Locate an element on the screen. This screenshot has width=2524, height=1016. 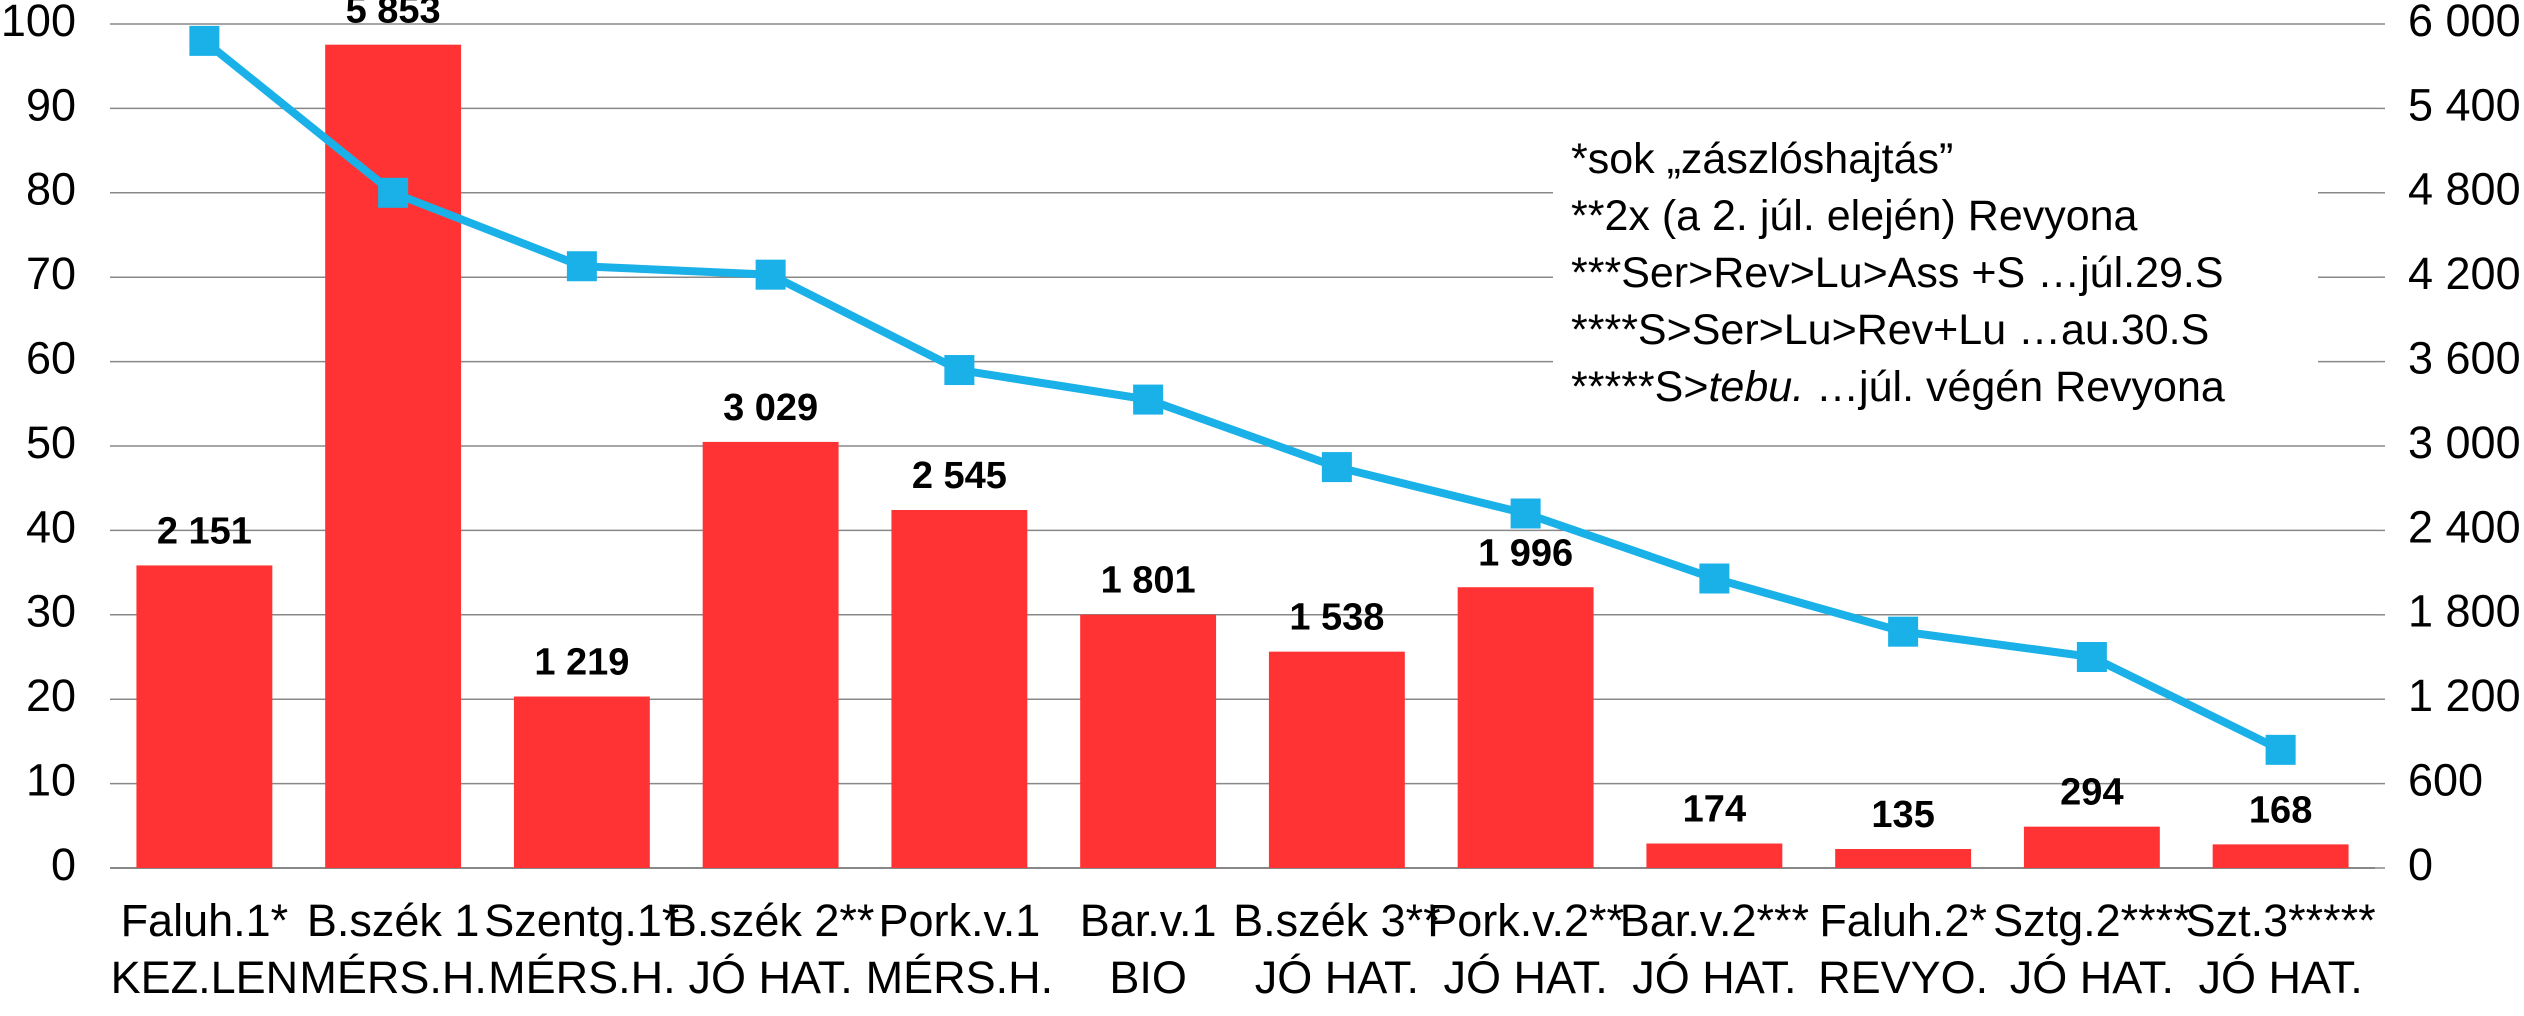
annotation-part: *****S> is located at coordinates (1639, 387).